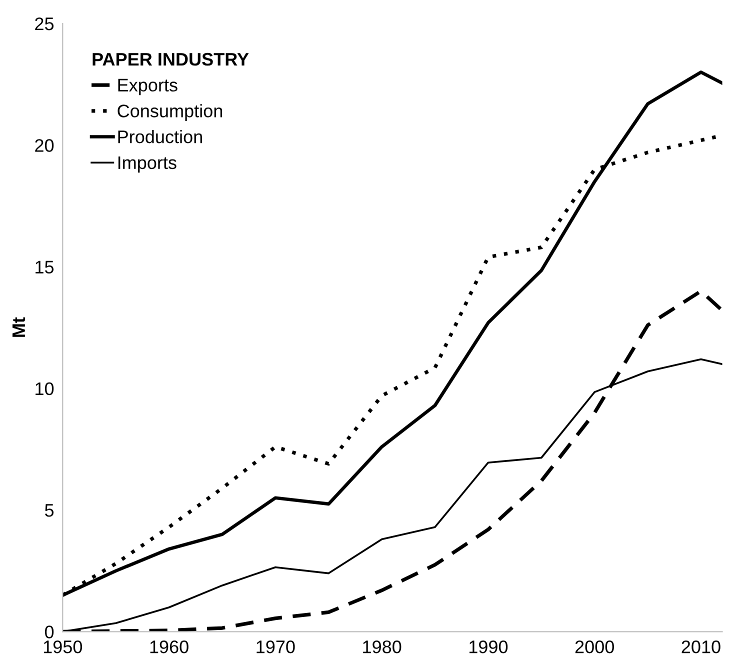 The height and width of the screenshot is (672, 737). Describe the element at coordinates (147, 164) in the screenshot. I see `legend-label: Imports` at that location.